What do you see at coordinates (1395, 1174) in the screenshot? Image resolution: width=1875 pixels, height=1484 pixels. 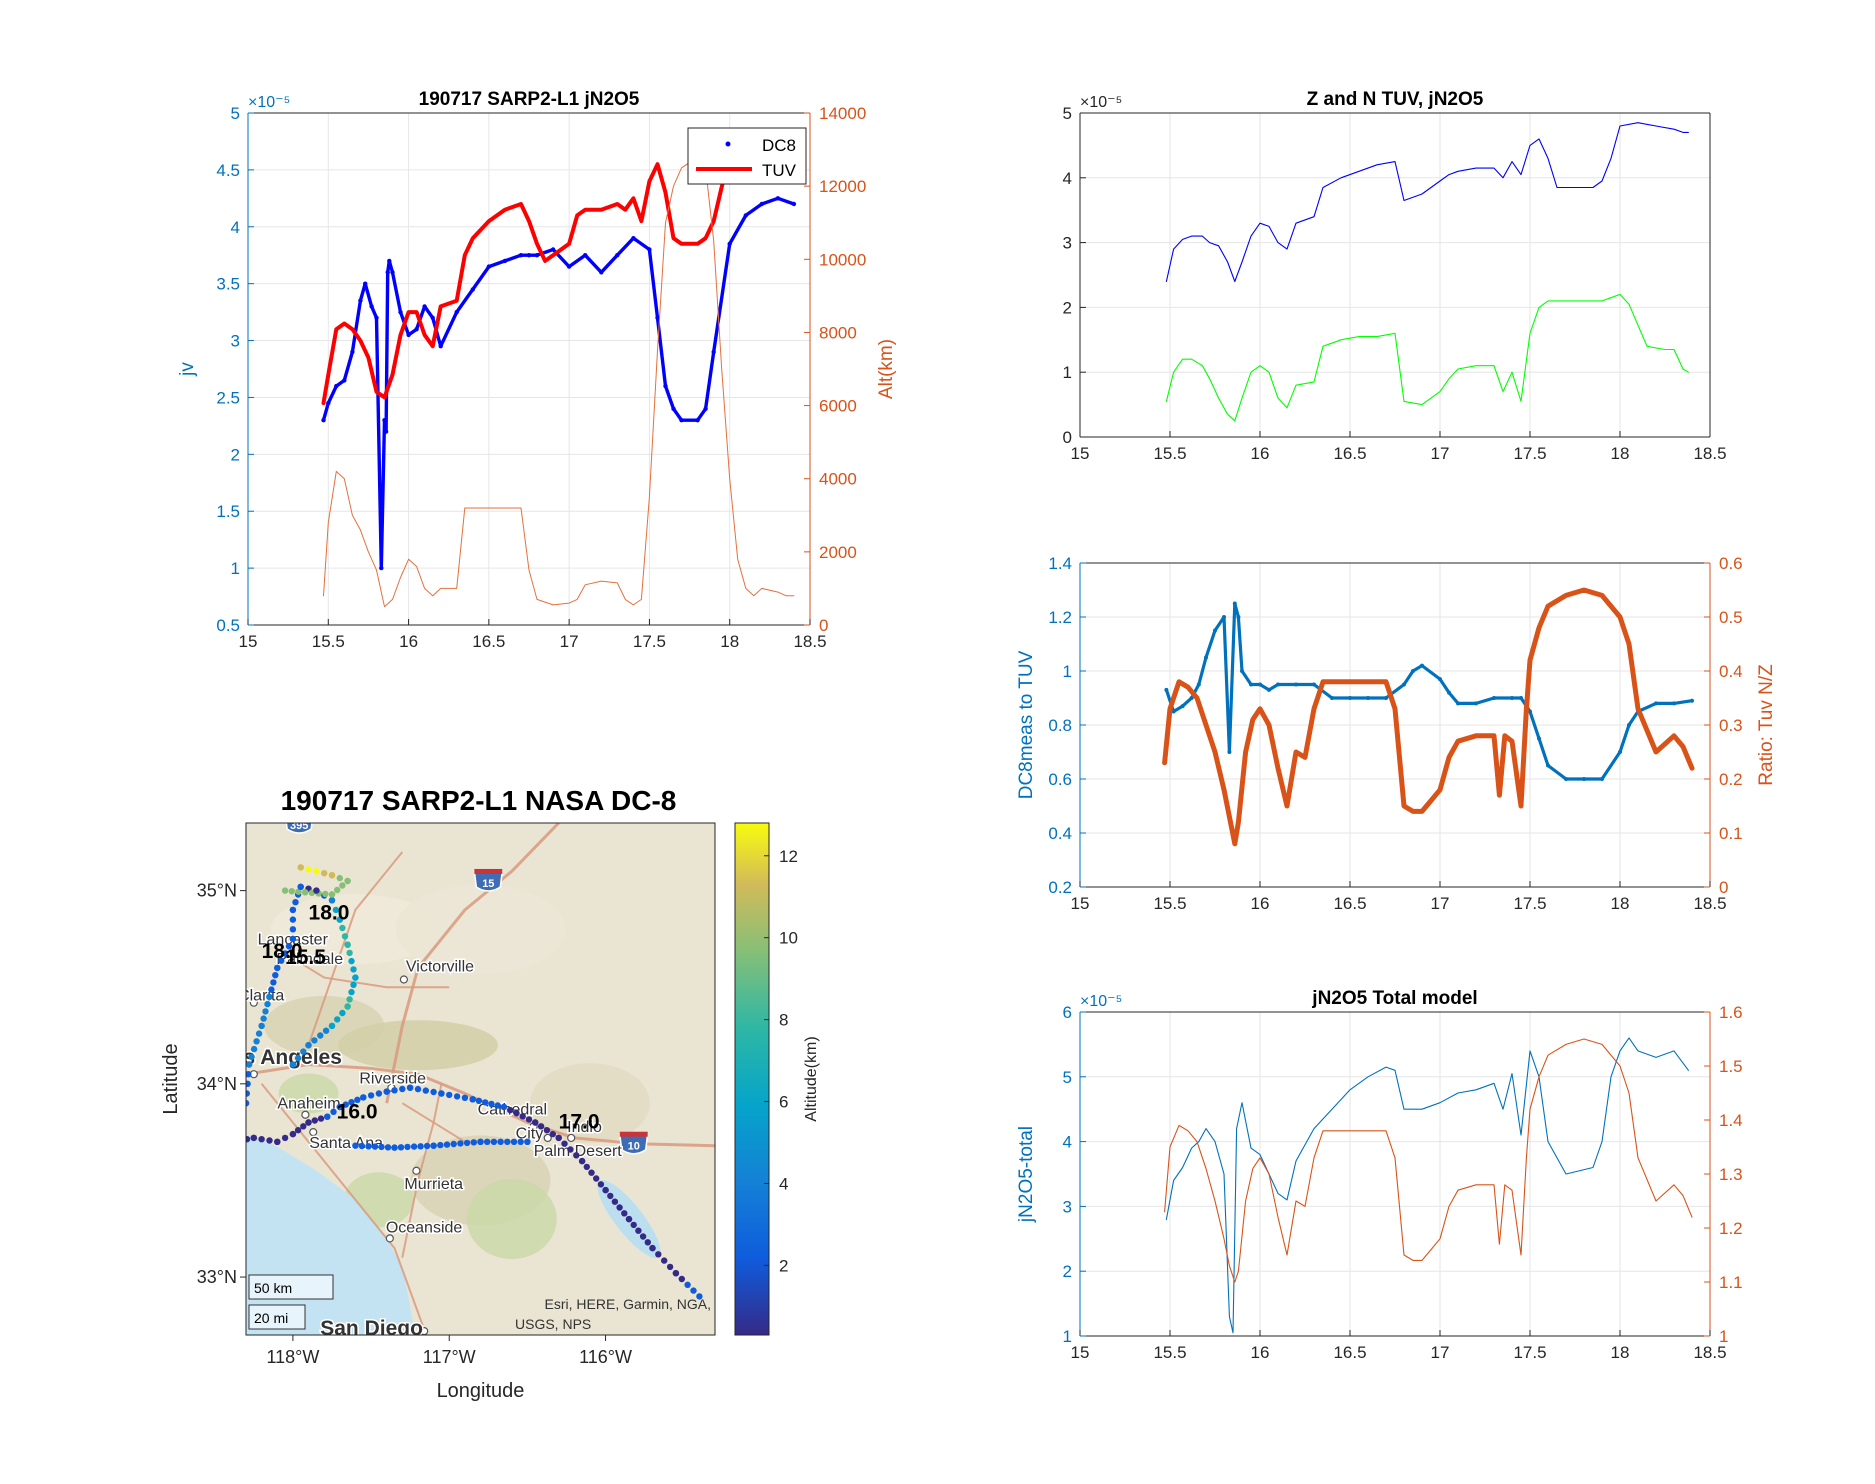 I see `p4-plot-area` at bounding box center [1395, 1174].